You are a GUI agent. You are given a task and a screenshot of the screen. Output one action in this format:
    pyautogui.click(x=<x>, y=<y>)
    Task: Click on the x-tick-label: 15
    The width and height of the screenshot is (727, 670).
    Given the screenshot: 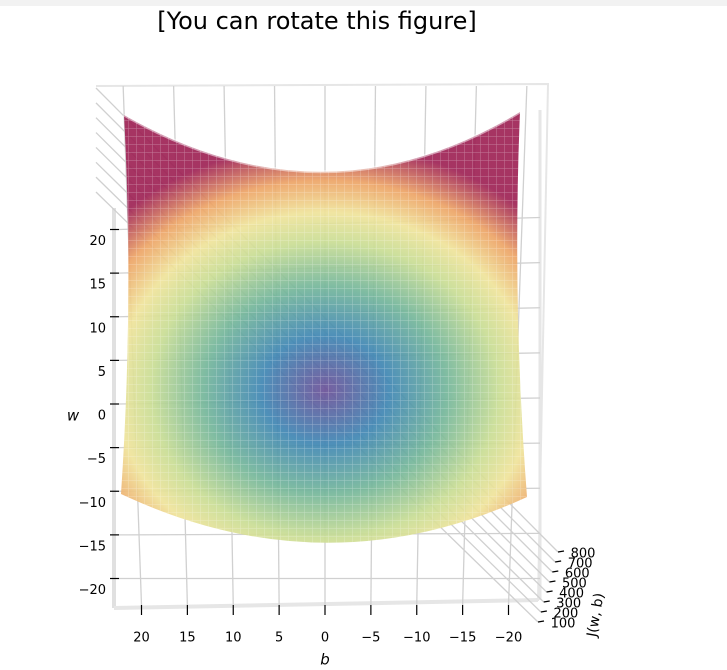 What is the action you would take?
    pyautogui.click(x=187, y=638)
    